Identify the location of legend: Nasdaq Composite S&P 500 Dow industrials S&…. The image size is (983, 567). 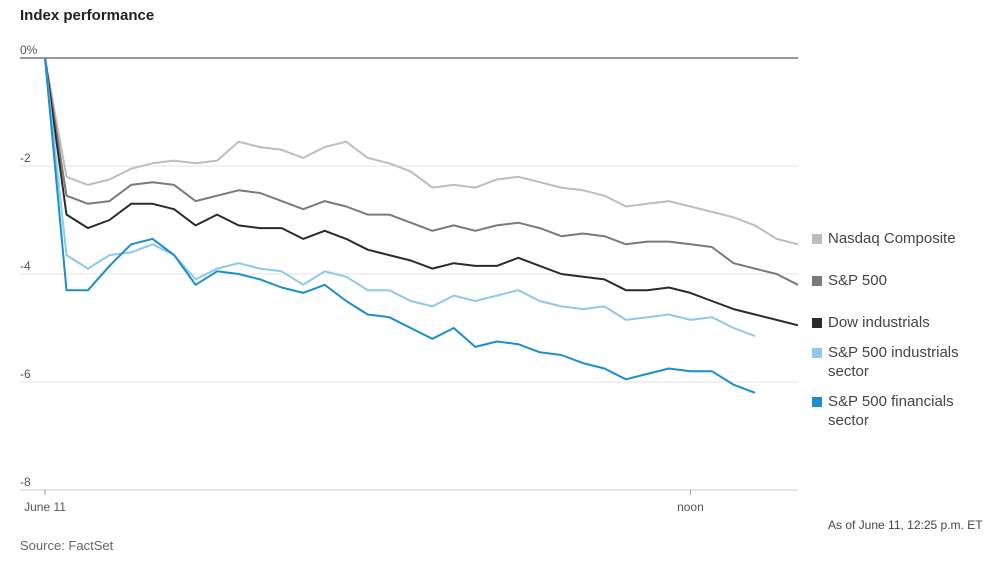
(892, 329).